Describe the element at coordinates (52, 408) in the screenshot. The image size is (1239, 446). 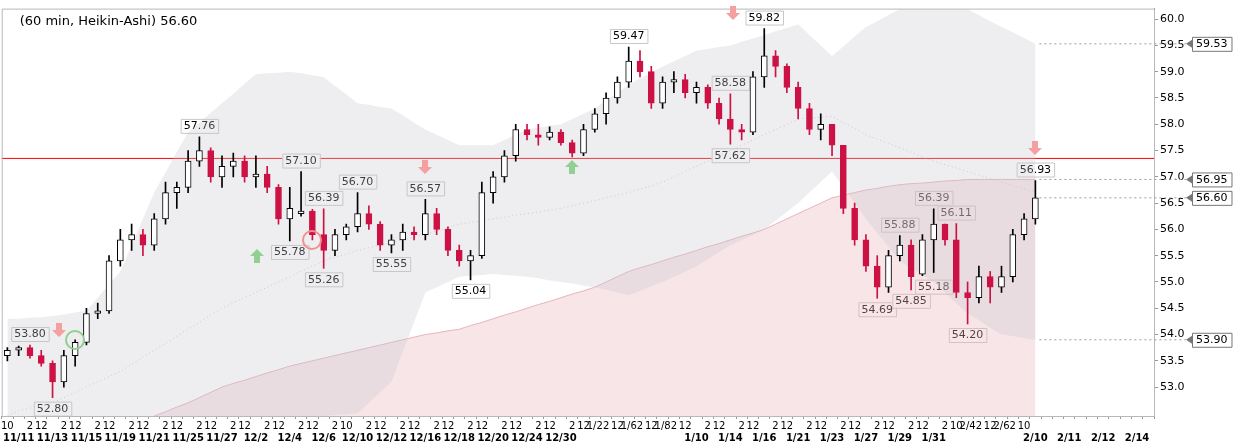
I see `annotation: 52.80` at that location.